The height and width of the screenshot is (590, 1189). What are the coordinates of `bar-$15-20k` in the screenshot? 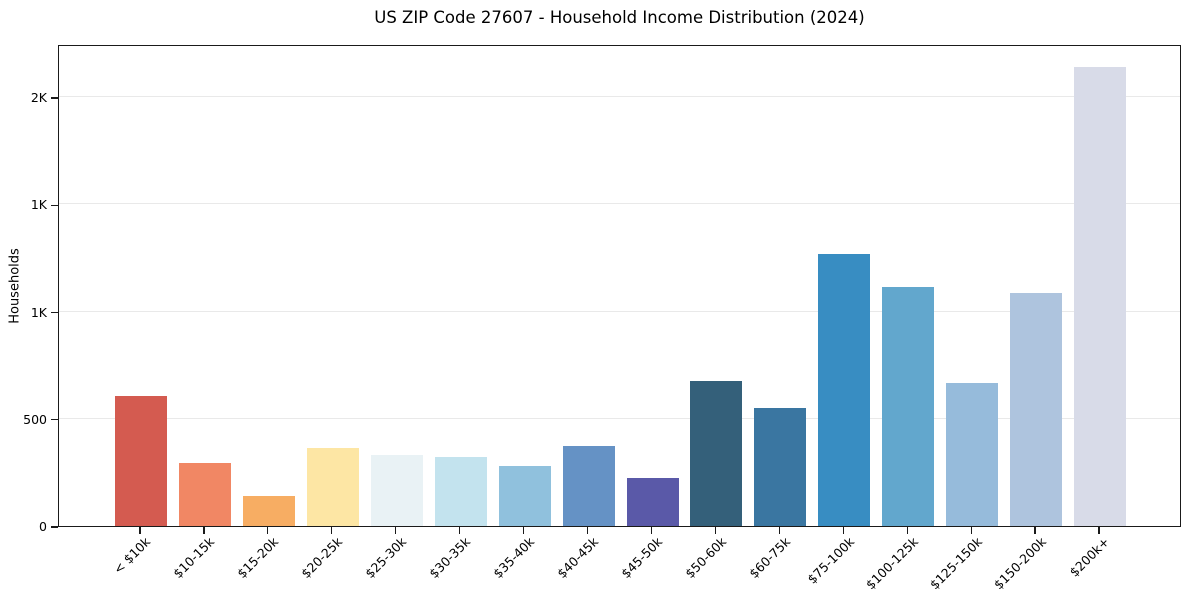 It's located at (268, 511).